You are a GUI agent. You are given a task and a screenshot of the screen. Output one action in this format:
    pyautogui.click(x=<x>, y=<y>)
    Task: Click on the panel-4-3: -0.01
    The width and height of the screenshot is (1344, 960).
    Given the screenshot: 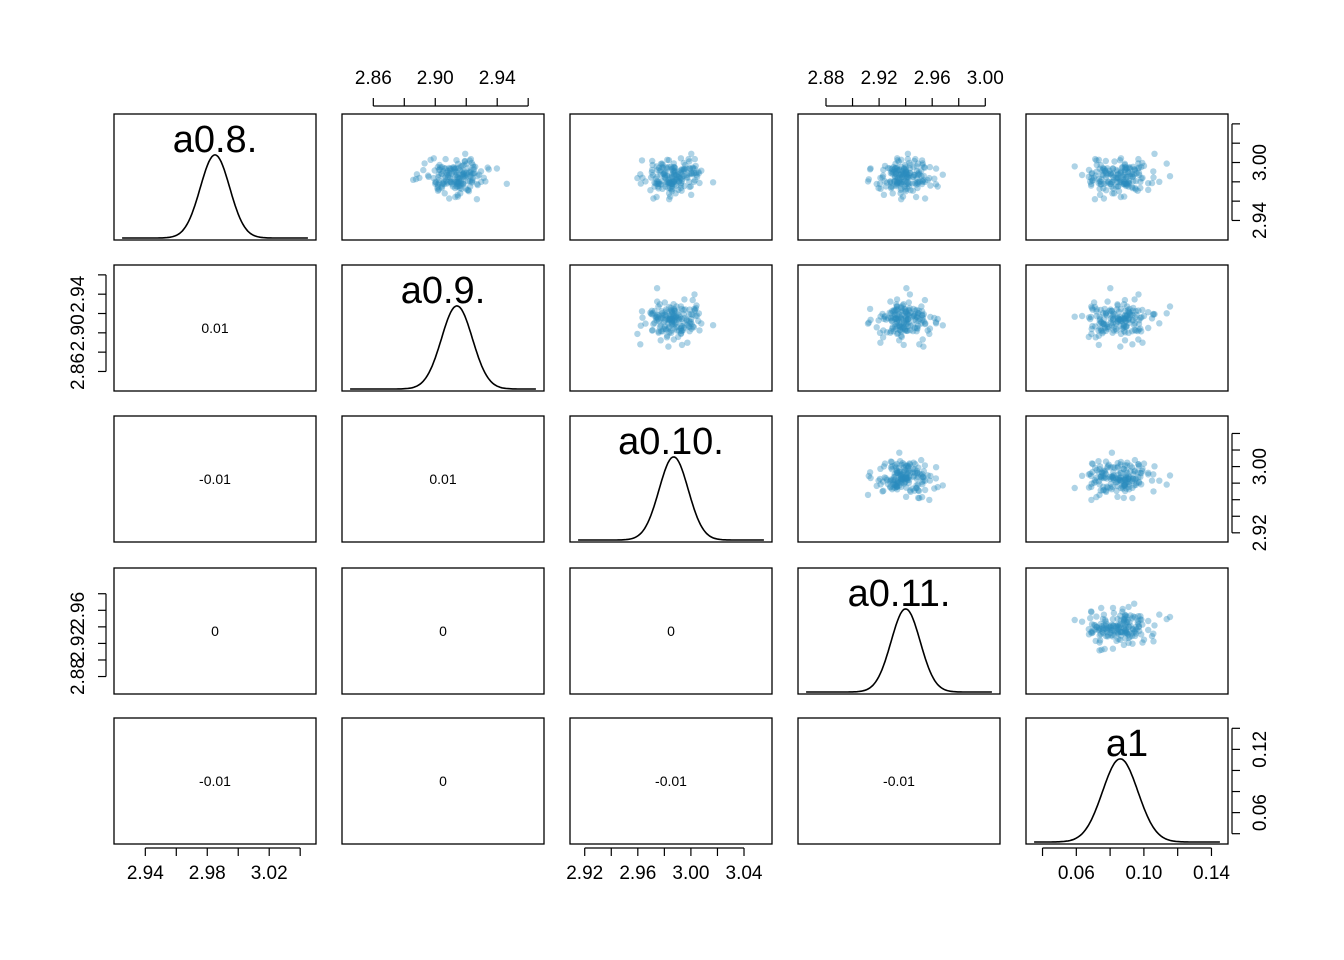 What is the action you would take?
    pyautogui.click(x=899, y=781)
    